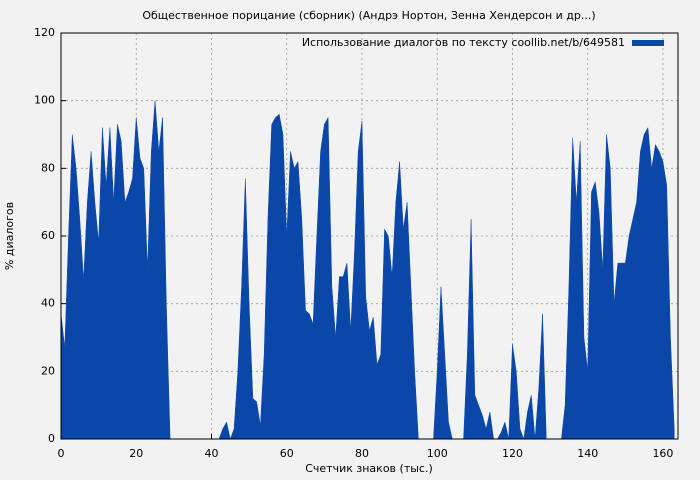 Image resolution: width=700 pixels, height=480 pixels. Describe the element at coordinates (587, 453) in the screenshot. I see `x-tick-label: 140` at that location.